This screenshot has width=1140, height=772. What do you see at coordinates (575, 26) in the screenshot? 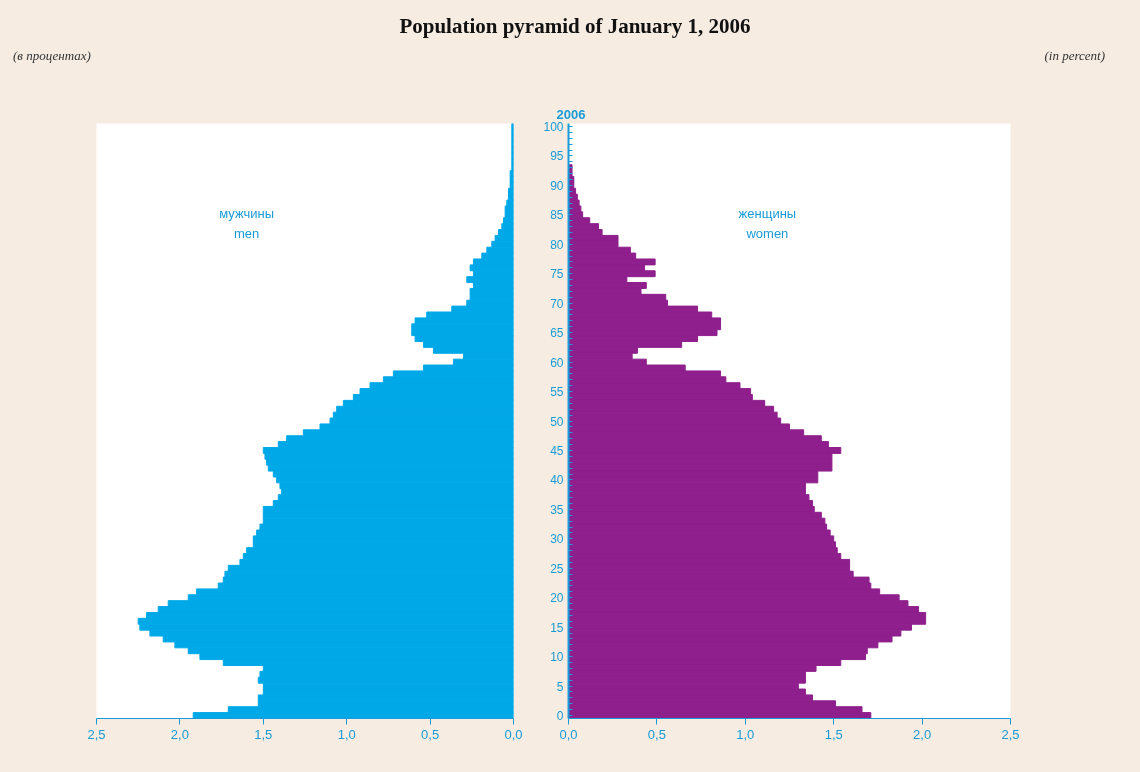
I see `text: Population pyramid of January 1, 2006` at bounding box center [575, 26].